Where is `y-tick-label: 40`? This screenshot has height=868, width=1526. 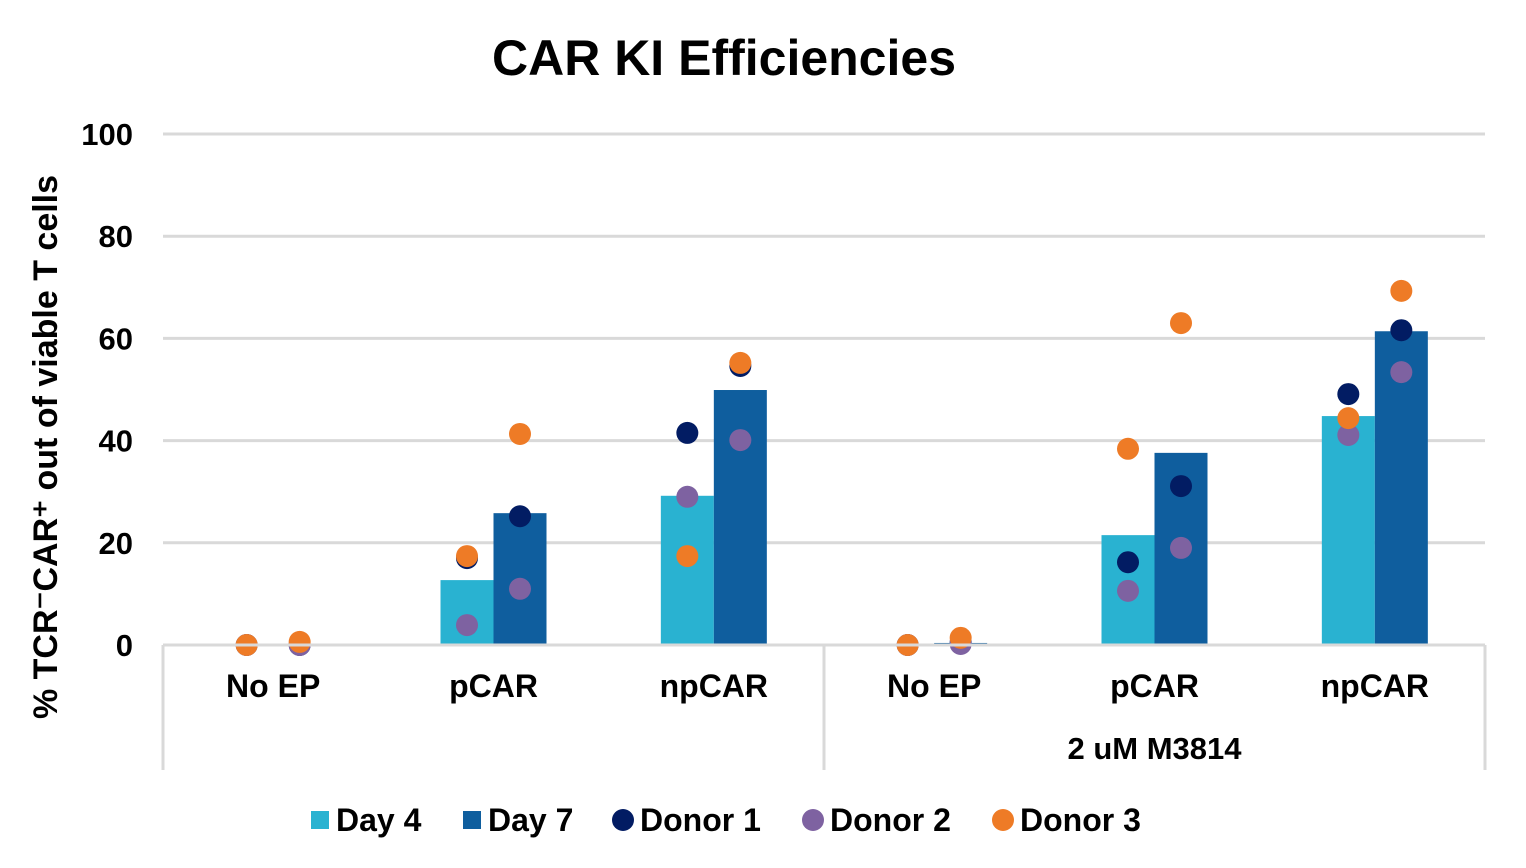 y-tick-label: 40 is located at coordinates (116, 441).